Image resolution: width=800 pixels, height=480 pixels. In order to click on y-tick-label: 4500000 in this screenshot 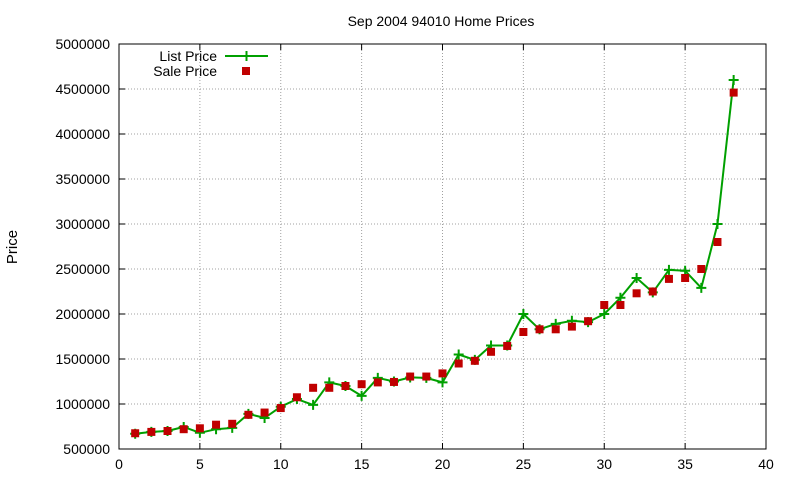, I will do `click(82, 89)`.